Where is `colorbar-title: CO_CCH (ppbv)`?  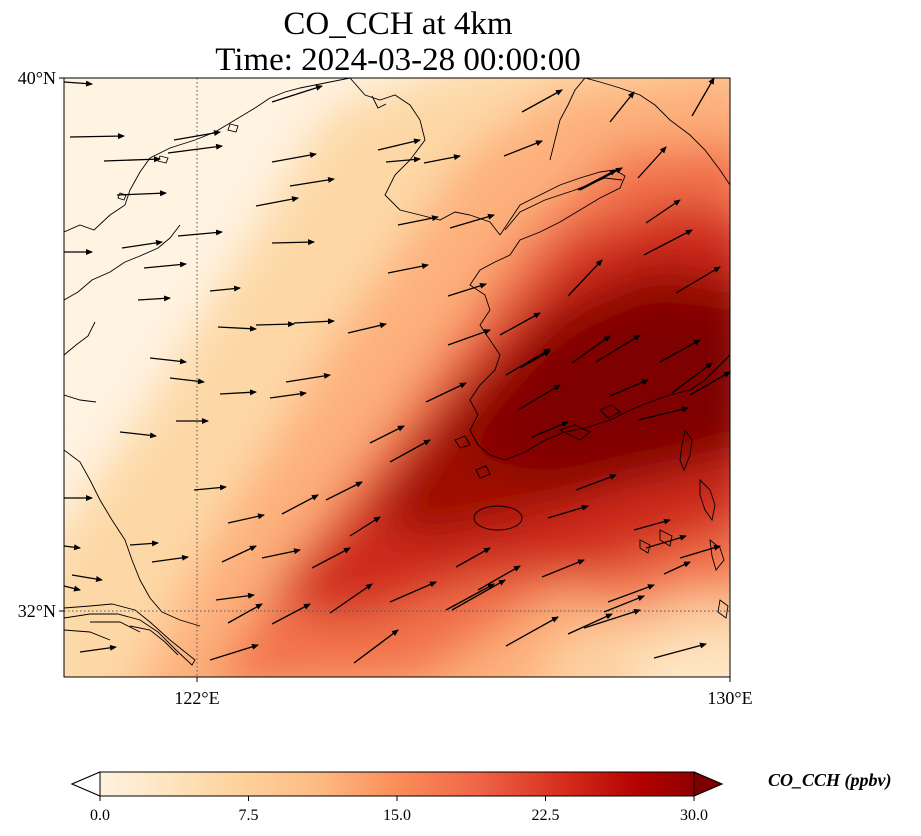 colorbar-title: CO_CCH (ppbv) is located at coordinates (830, 780).